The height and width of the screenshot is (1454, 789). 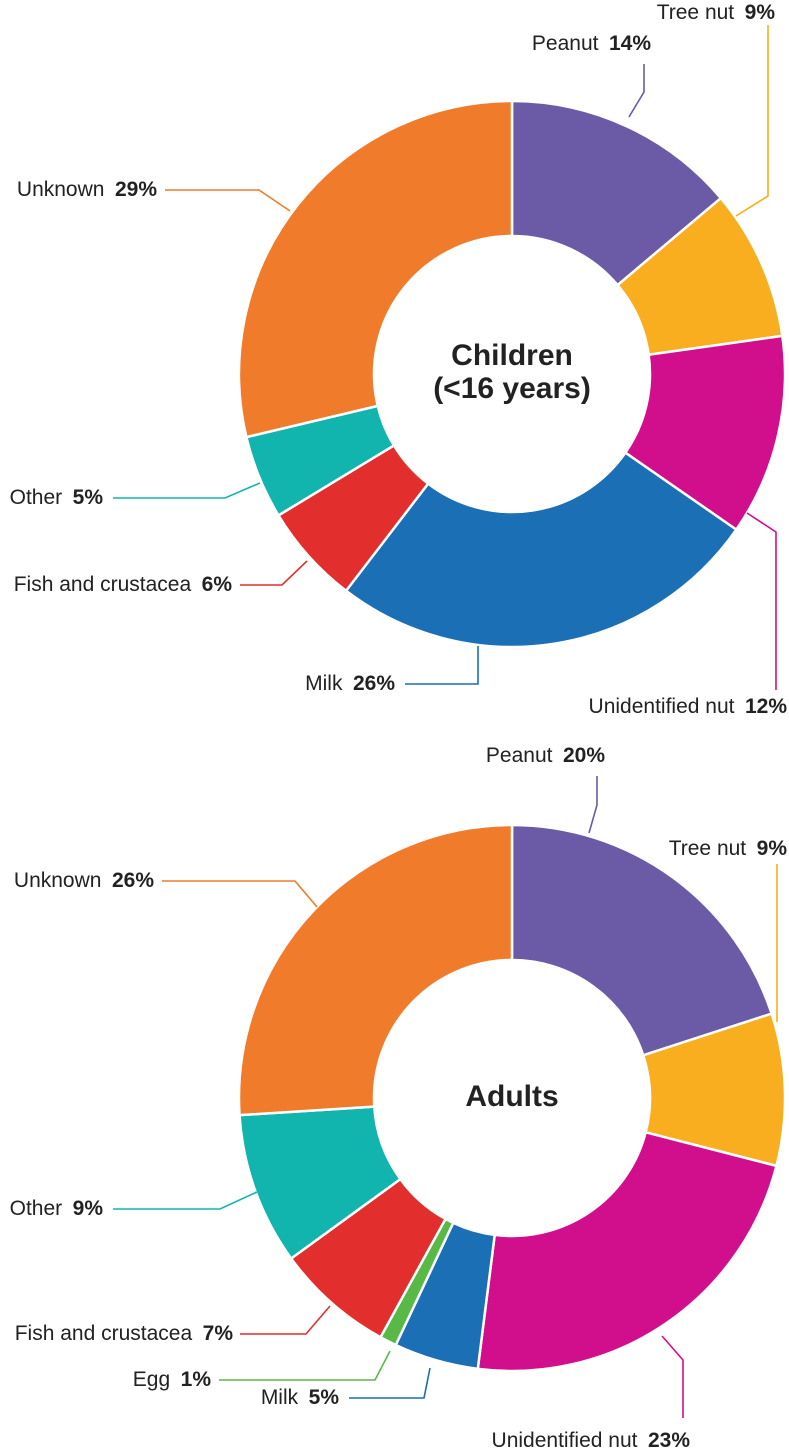 What do you see at coordinates (88, 1208) in the screenshot?
I see `label-value-other: 9%` at bounding box center [88, 1208].